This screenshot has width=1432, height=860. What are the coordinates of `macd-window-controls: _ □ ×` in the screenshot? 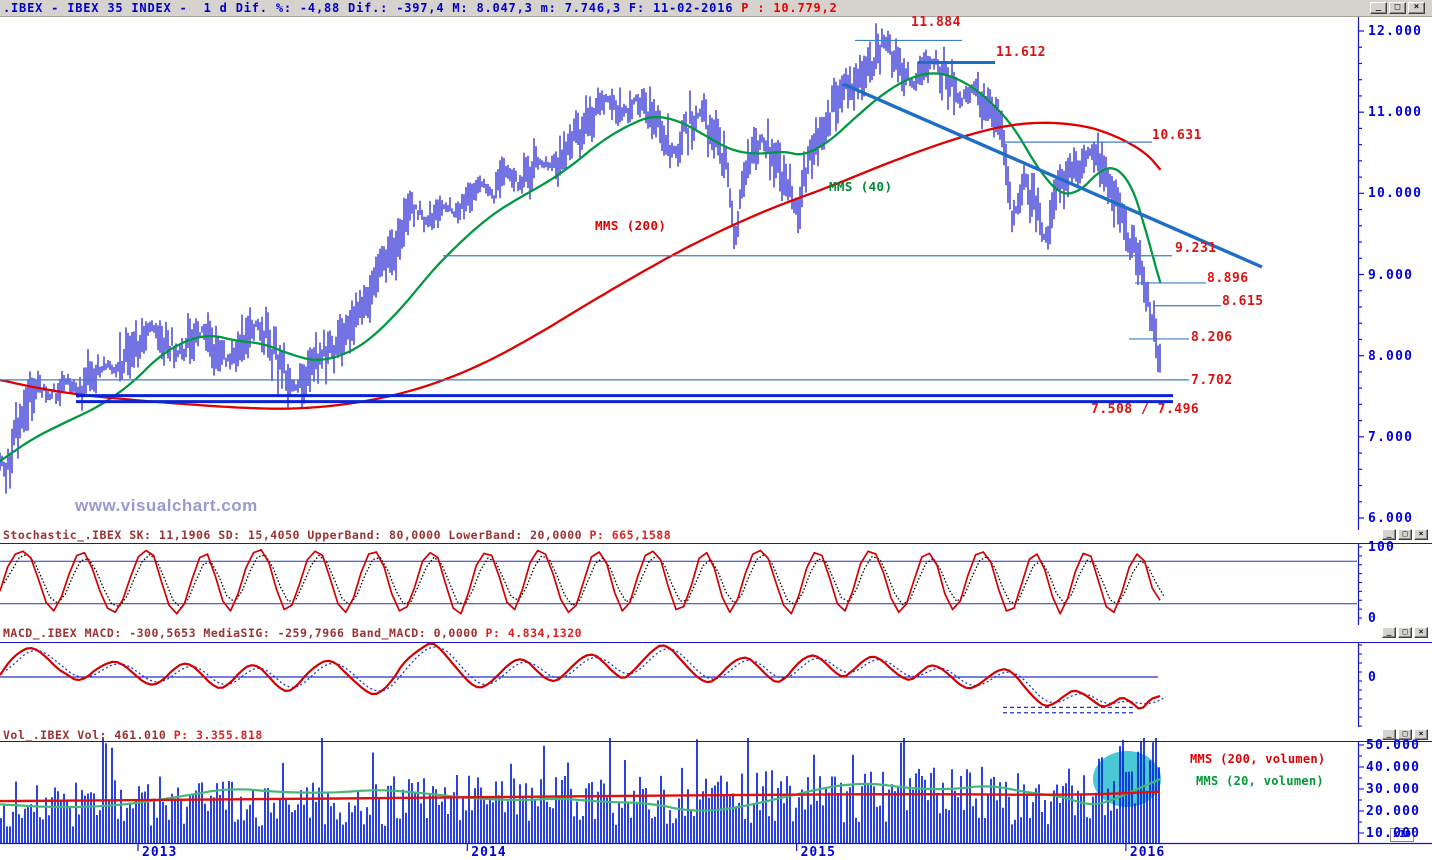 It's located at (1405, 632).